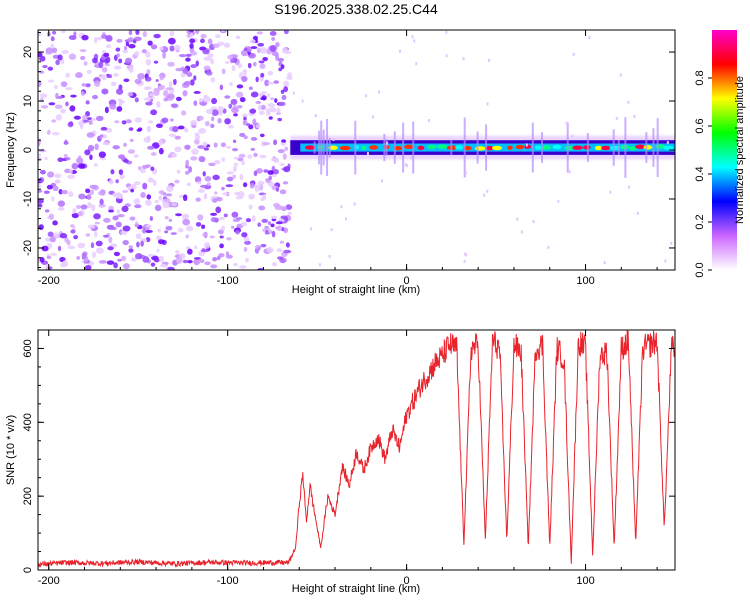 This screenshot has width=750, height=600. I want to click on spectrogram-x-tick-label: -200, so click(49, 281).